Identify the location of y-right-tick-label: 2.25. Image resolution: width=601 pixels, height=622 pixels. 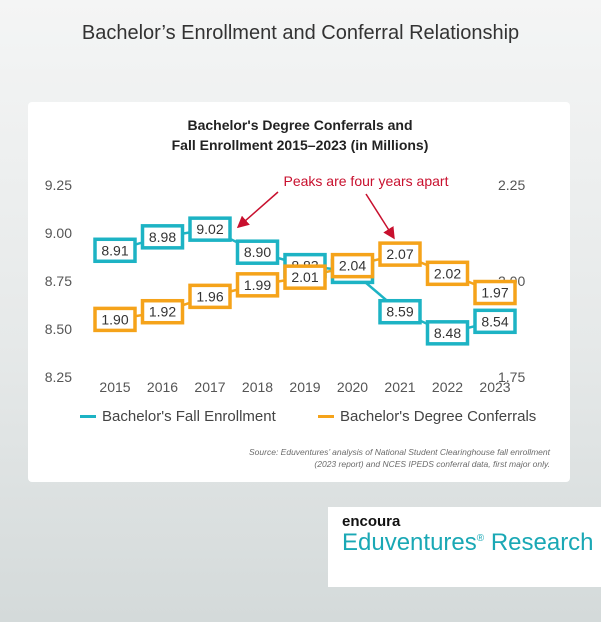
(511, 185).